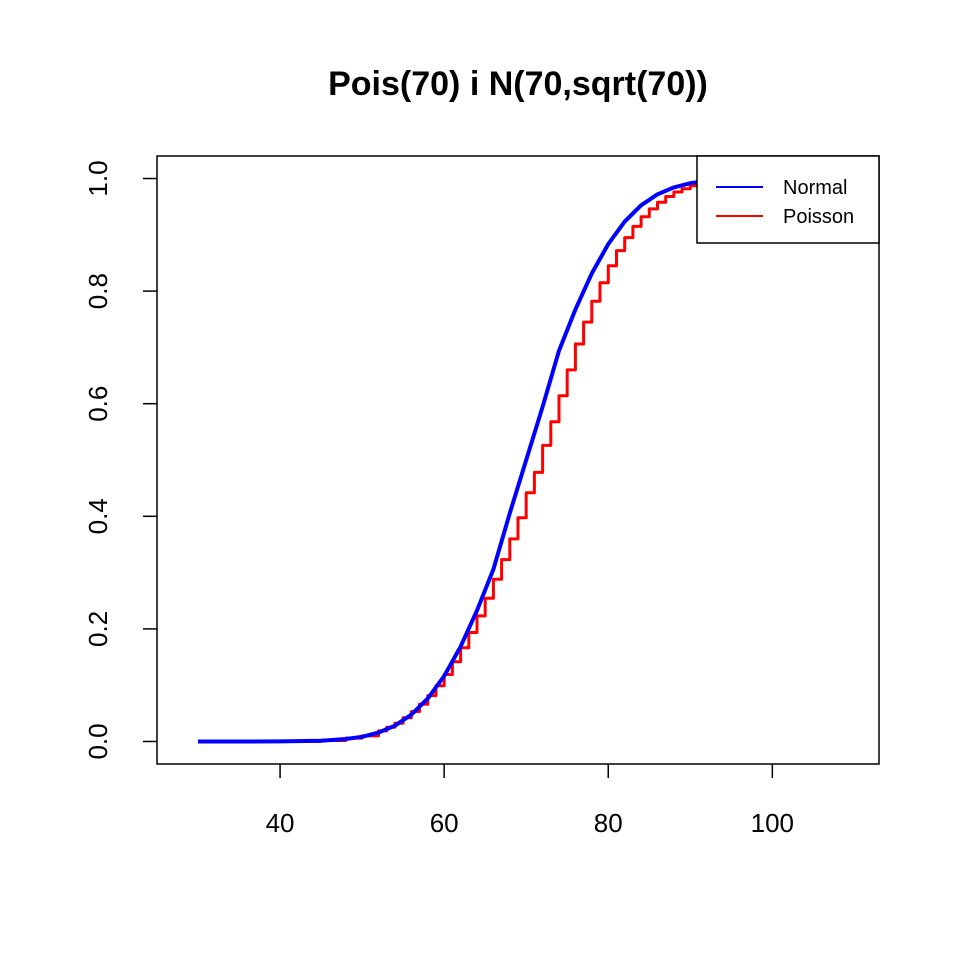 The image size is (960, 960). Describe the element at coordinates (815, 188) in the screenshot. I see `legend-label-normal: Normal` at that location.